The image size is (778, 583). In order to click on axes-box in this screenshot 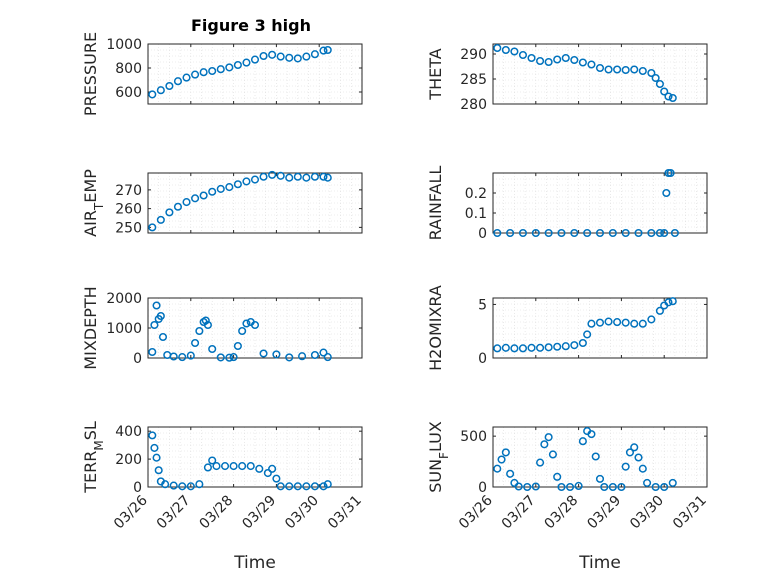, I will do `click(600, 457)`.